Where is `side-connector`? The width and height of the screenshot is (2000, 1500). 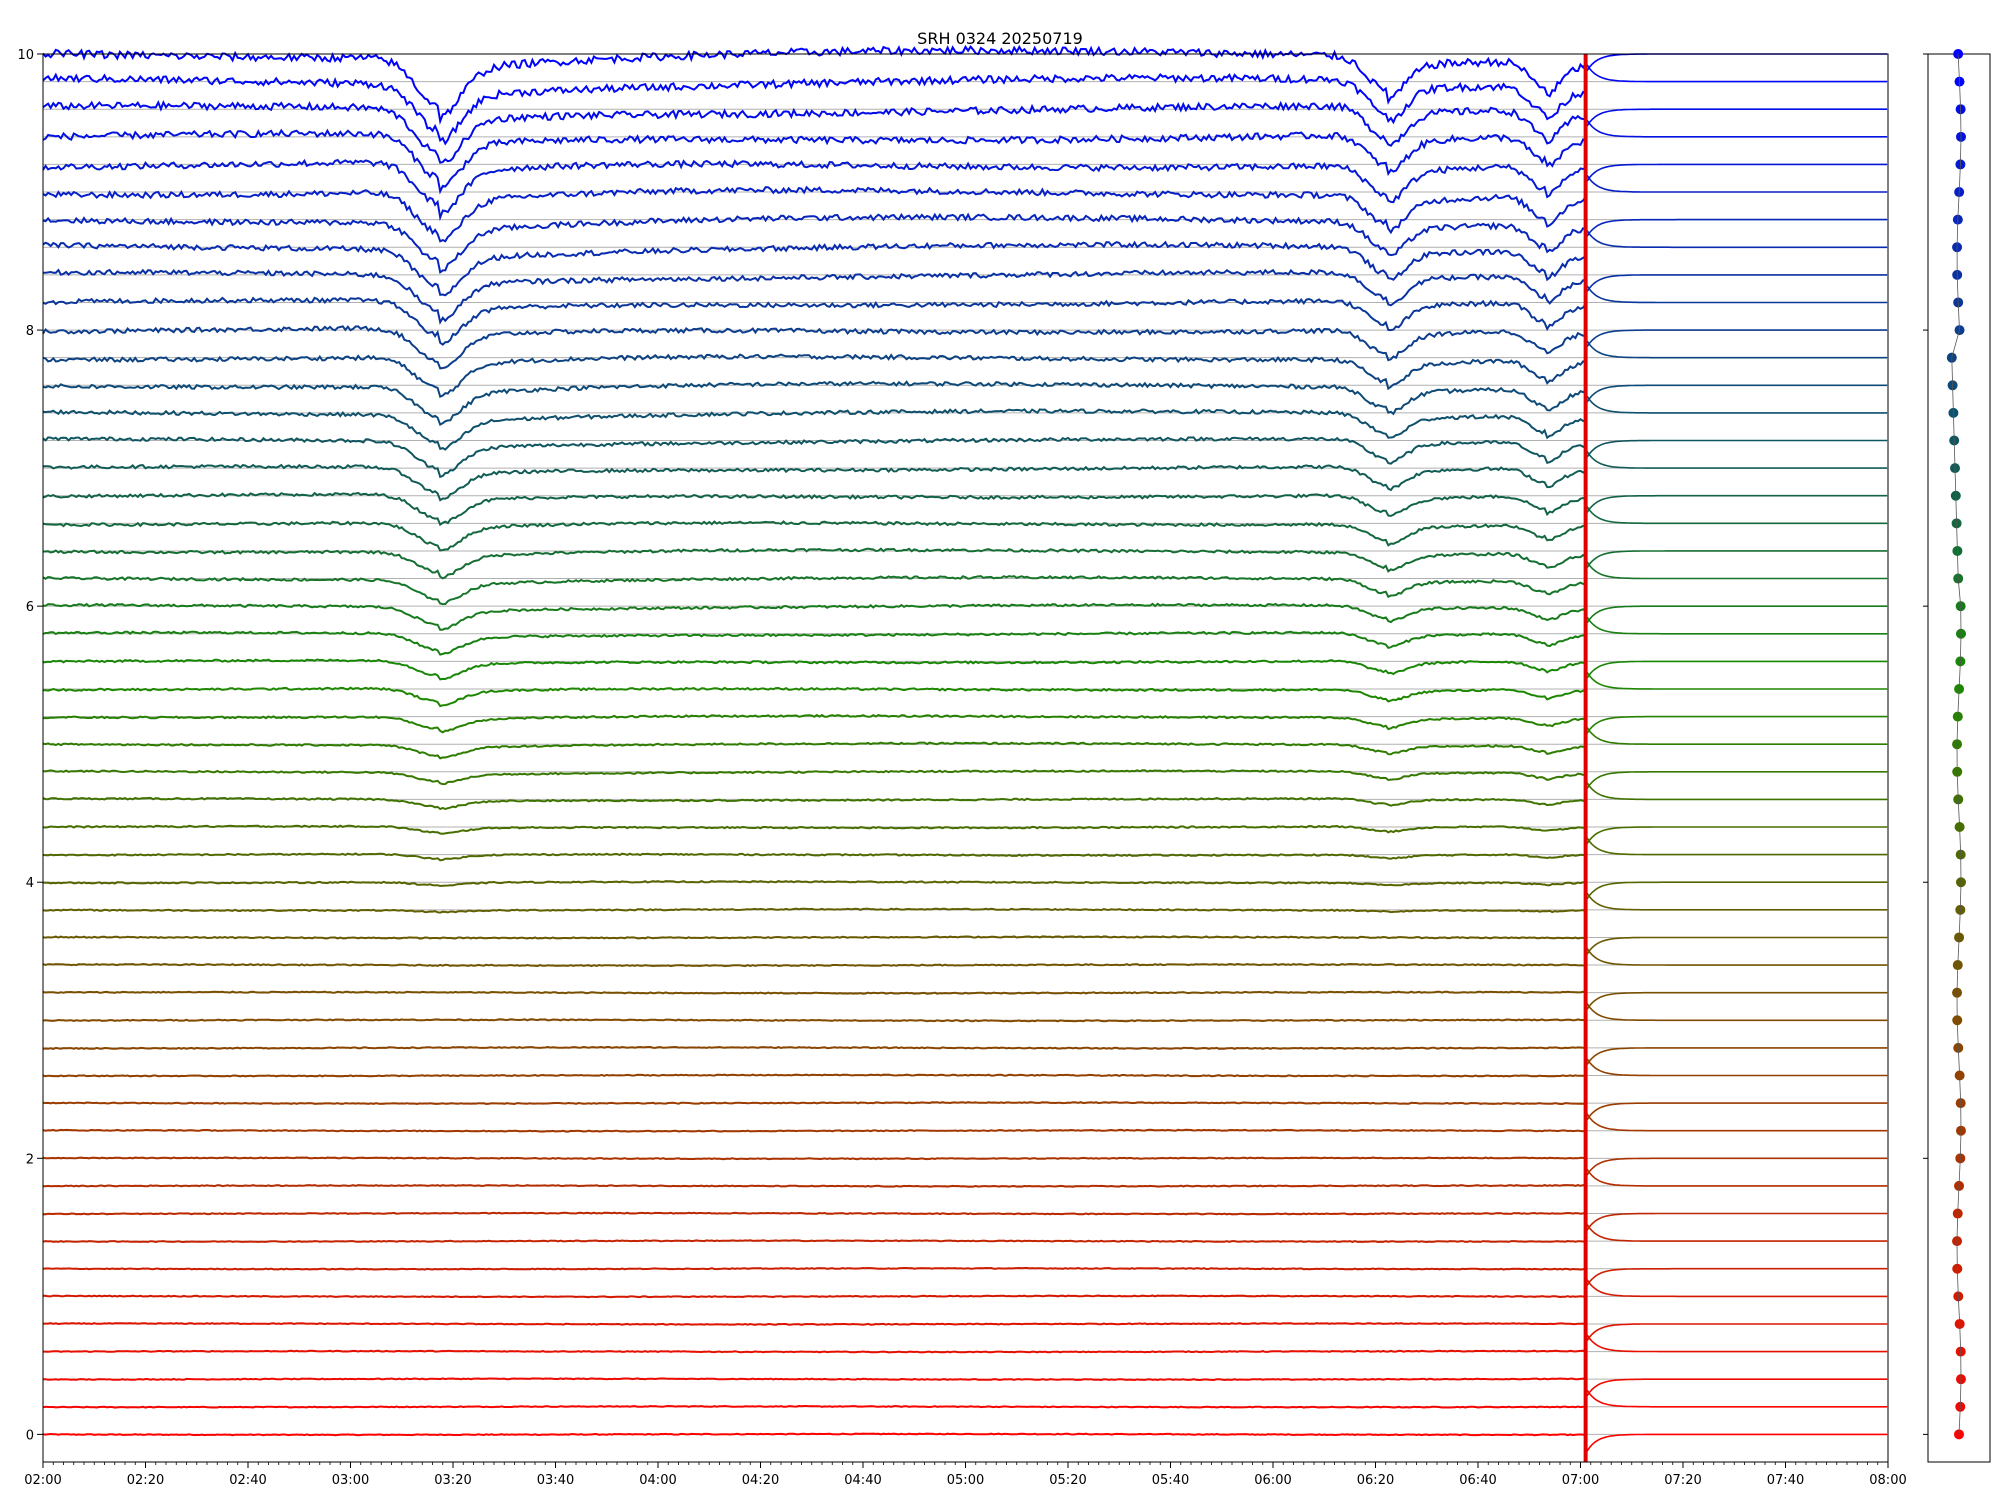 side-connector is located at coordinates (1956, 744).